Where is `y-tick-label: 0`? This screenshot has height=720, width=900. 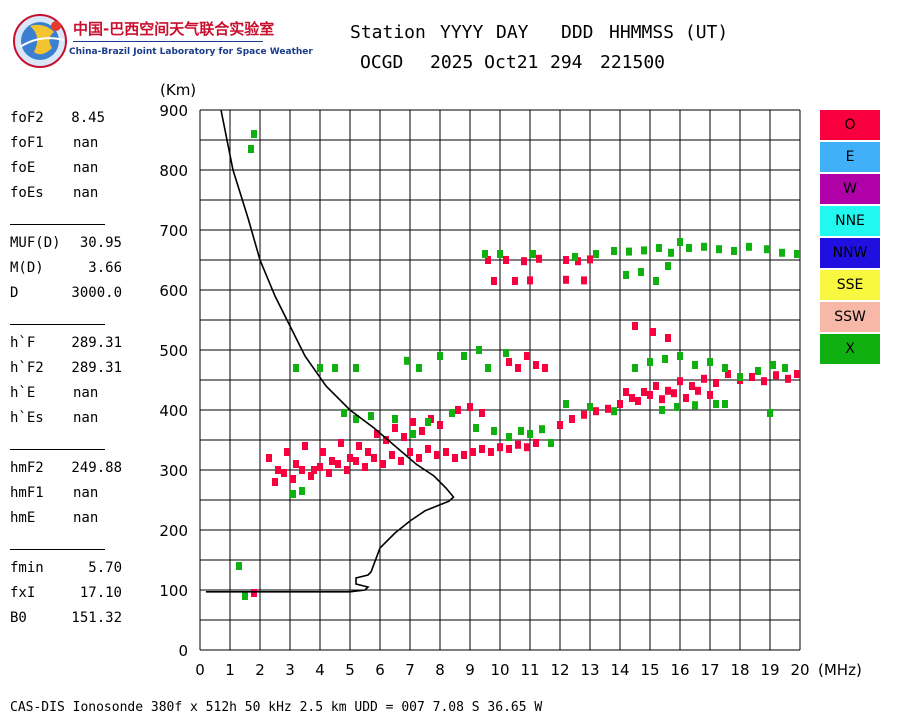 y-tick-label: 0 is located at coordinates (183, 651).